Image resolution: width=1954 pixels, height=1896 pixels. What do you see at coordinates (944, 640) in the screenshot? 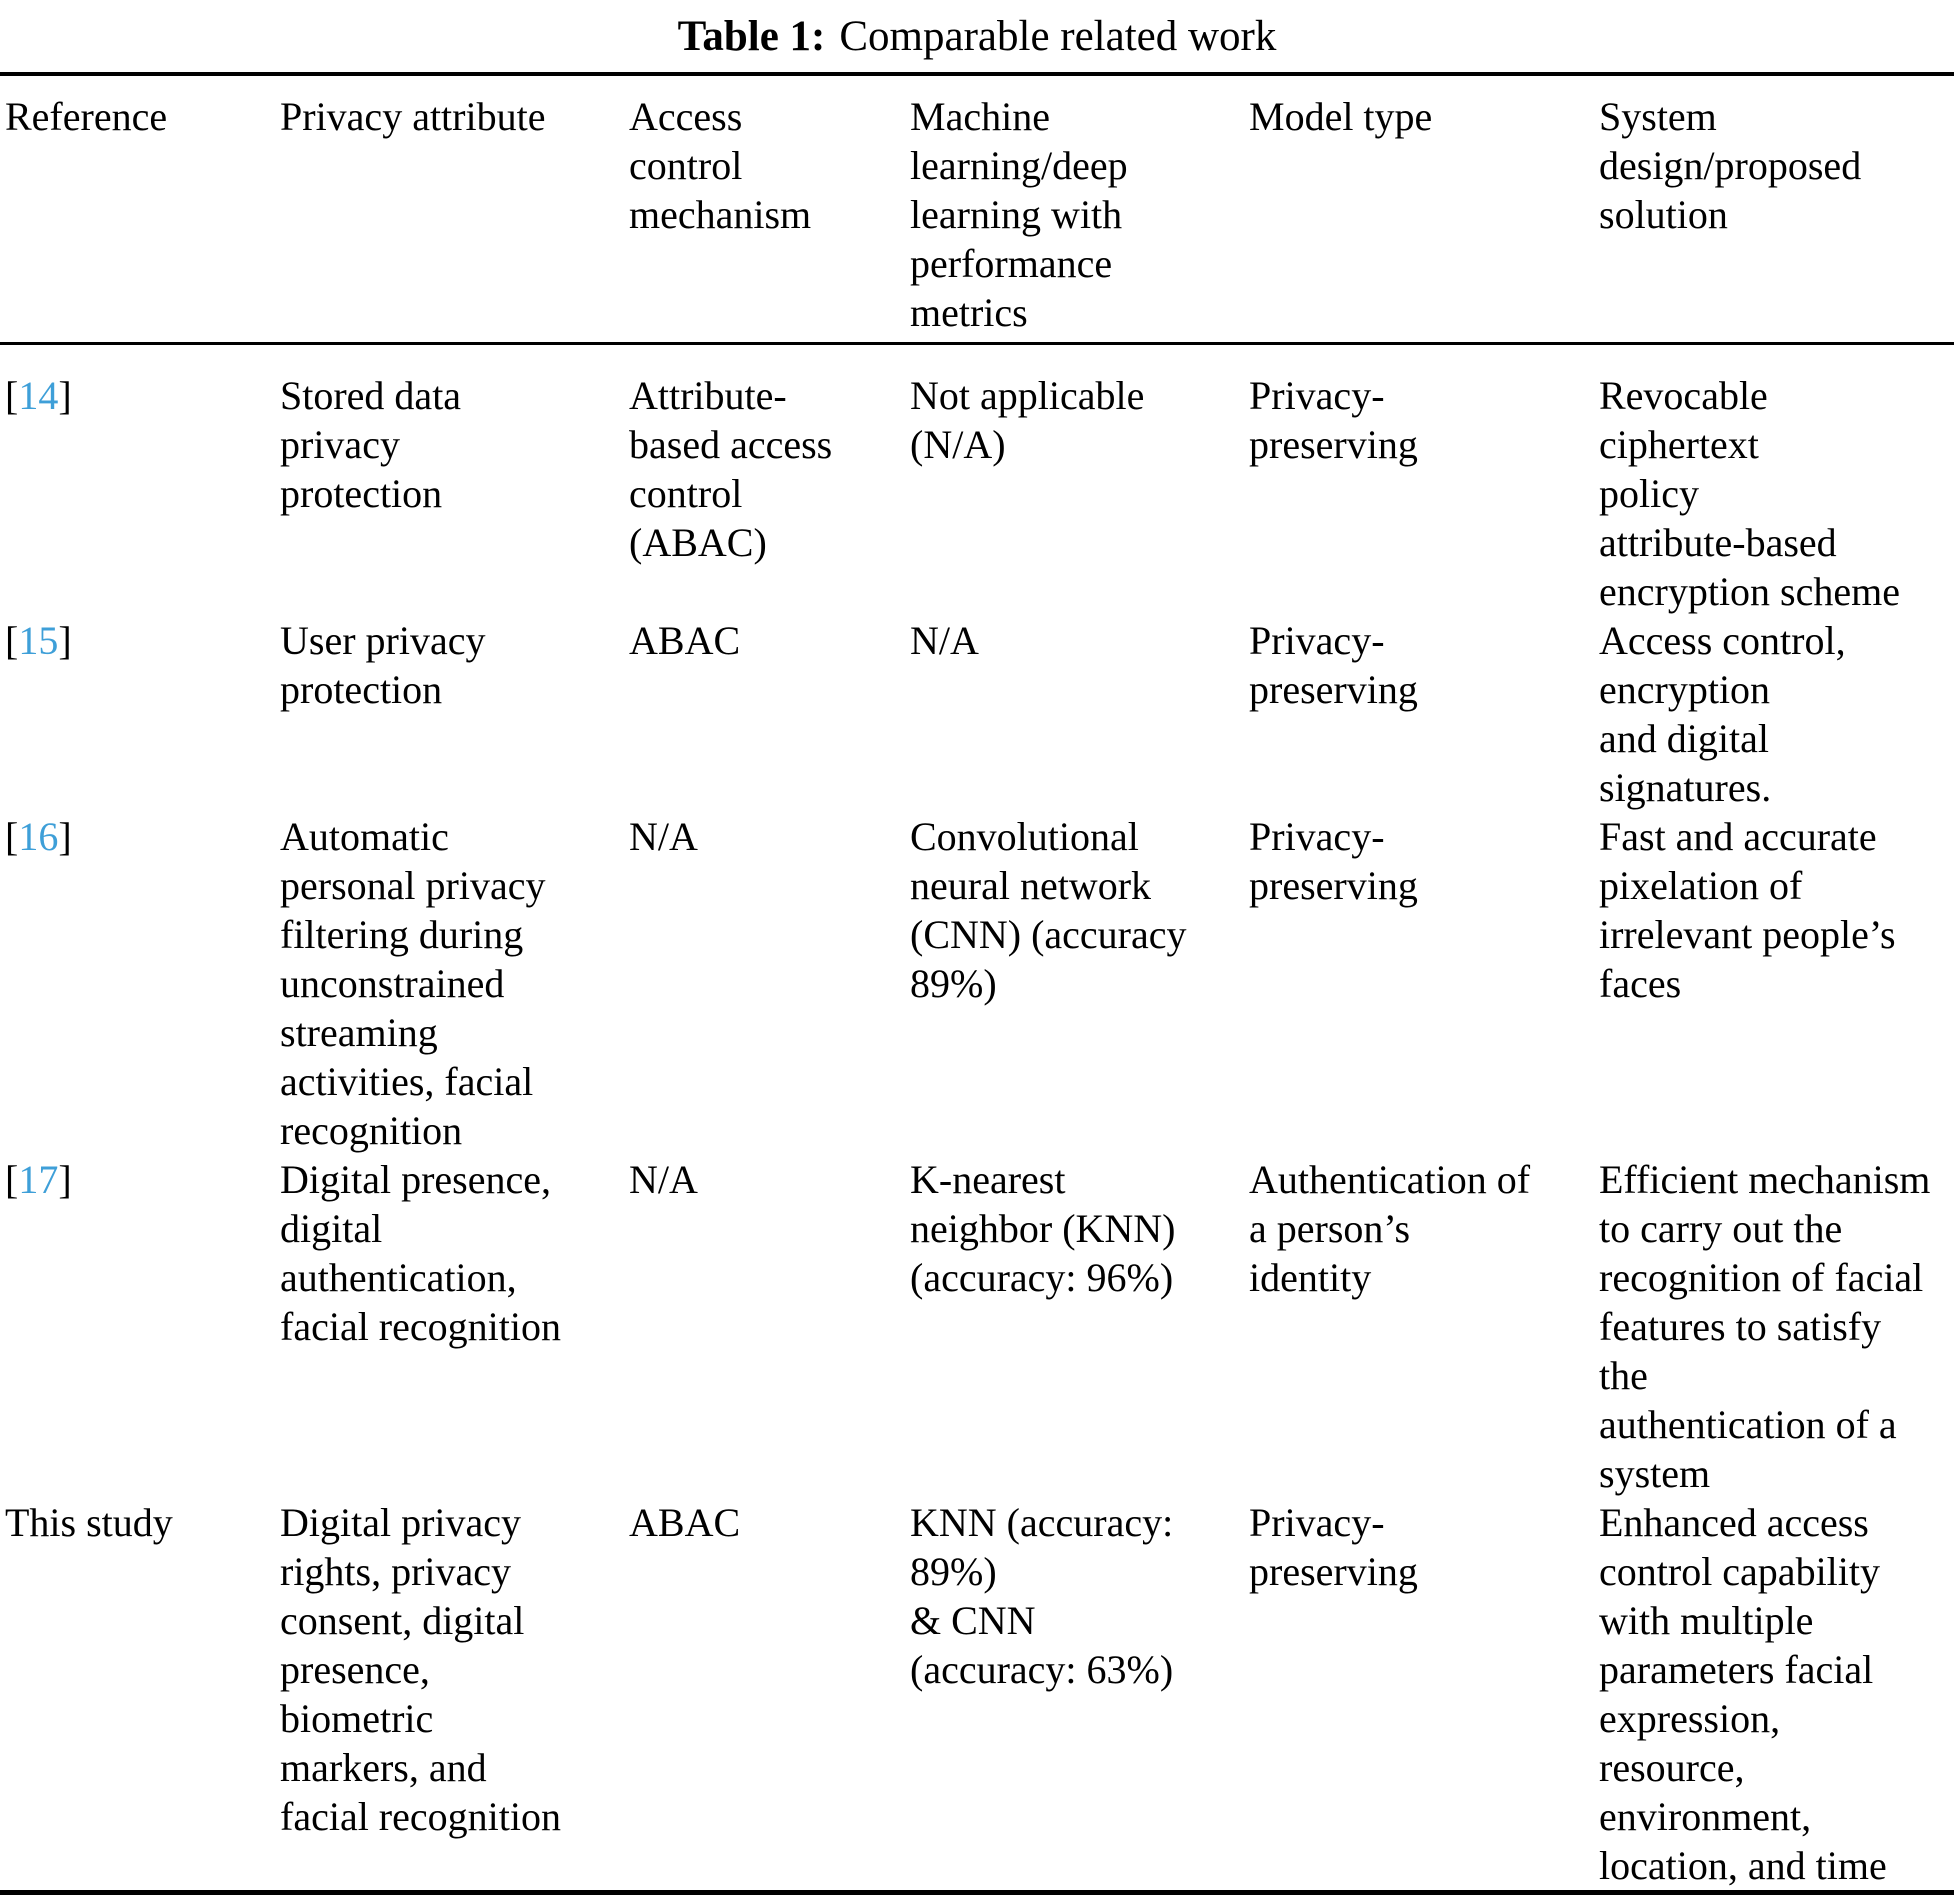
I see `cell-ml-dl: N/A` at bounding box center [944, 640].